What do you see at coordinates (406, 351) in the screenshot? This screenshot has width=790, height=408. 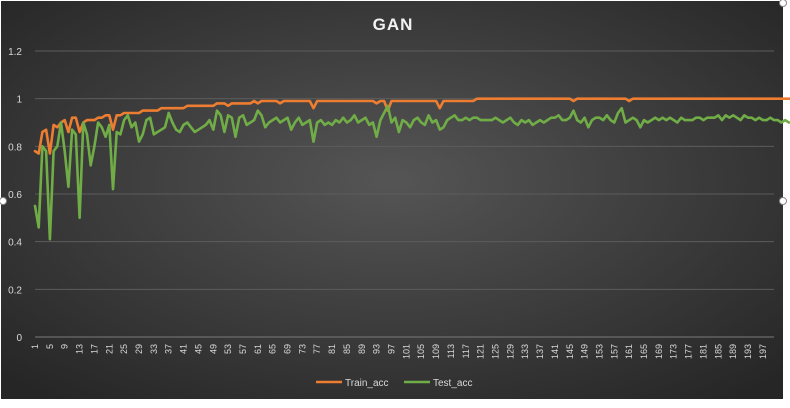 I see `x-tick-label: 101` at bounding box center [406, 351].